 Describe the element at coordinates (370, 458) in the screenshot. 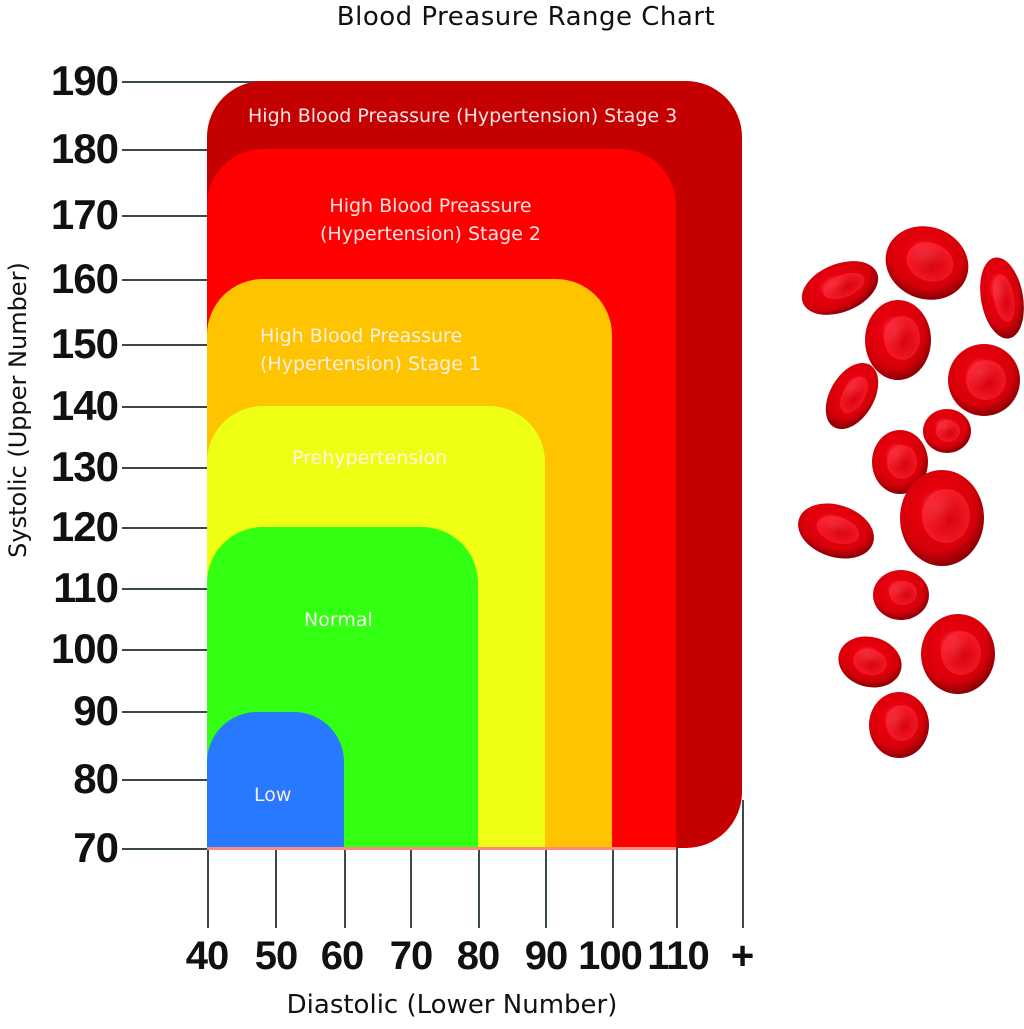

I see `zone-label-prehypertension: Prehypertension` at that location.